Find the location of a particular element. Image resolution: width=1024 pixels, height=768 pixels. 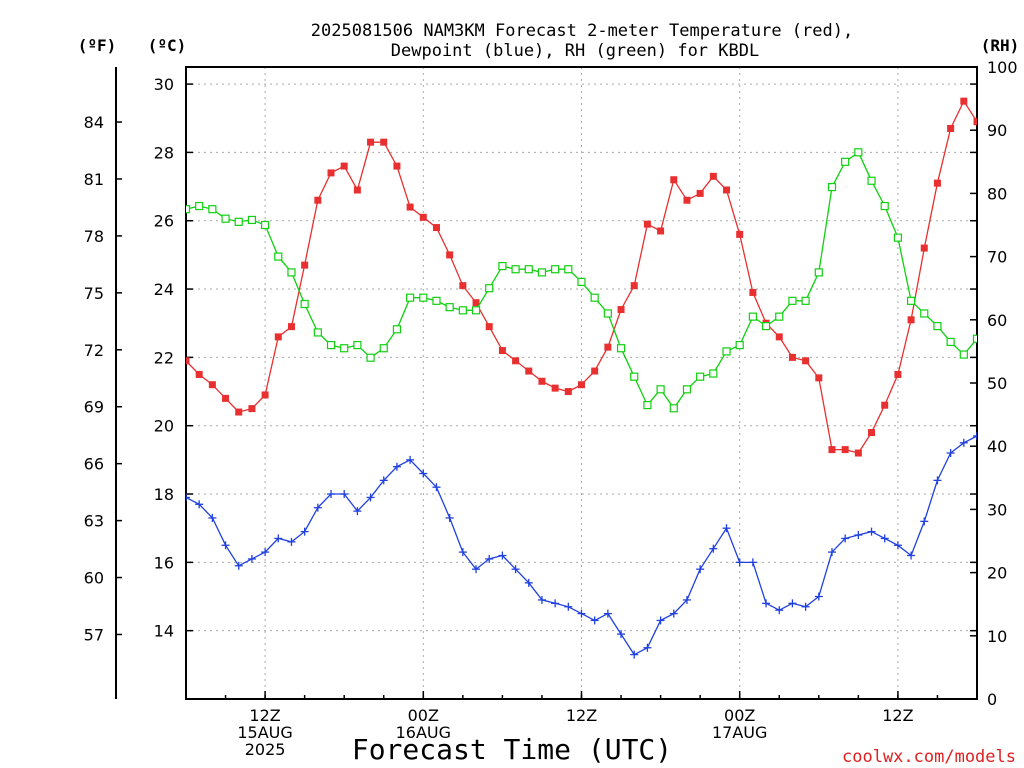

celsius-tick-label: 28 is located at coordinates (164, 152).